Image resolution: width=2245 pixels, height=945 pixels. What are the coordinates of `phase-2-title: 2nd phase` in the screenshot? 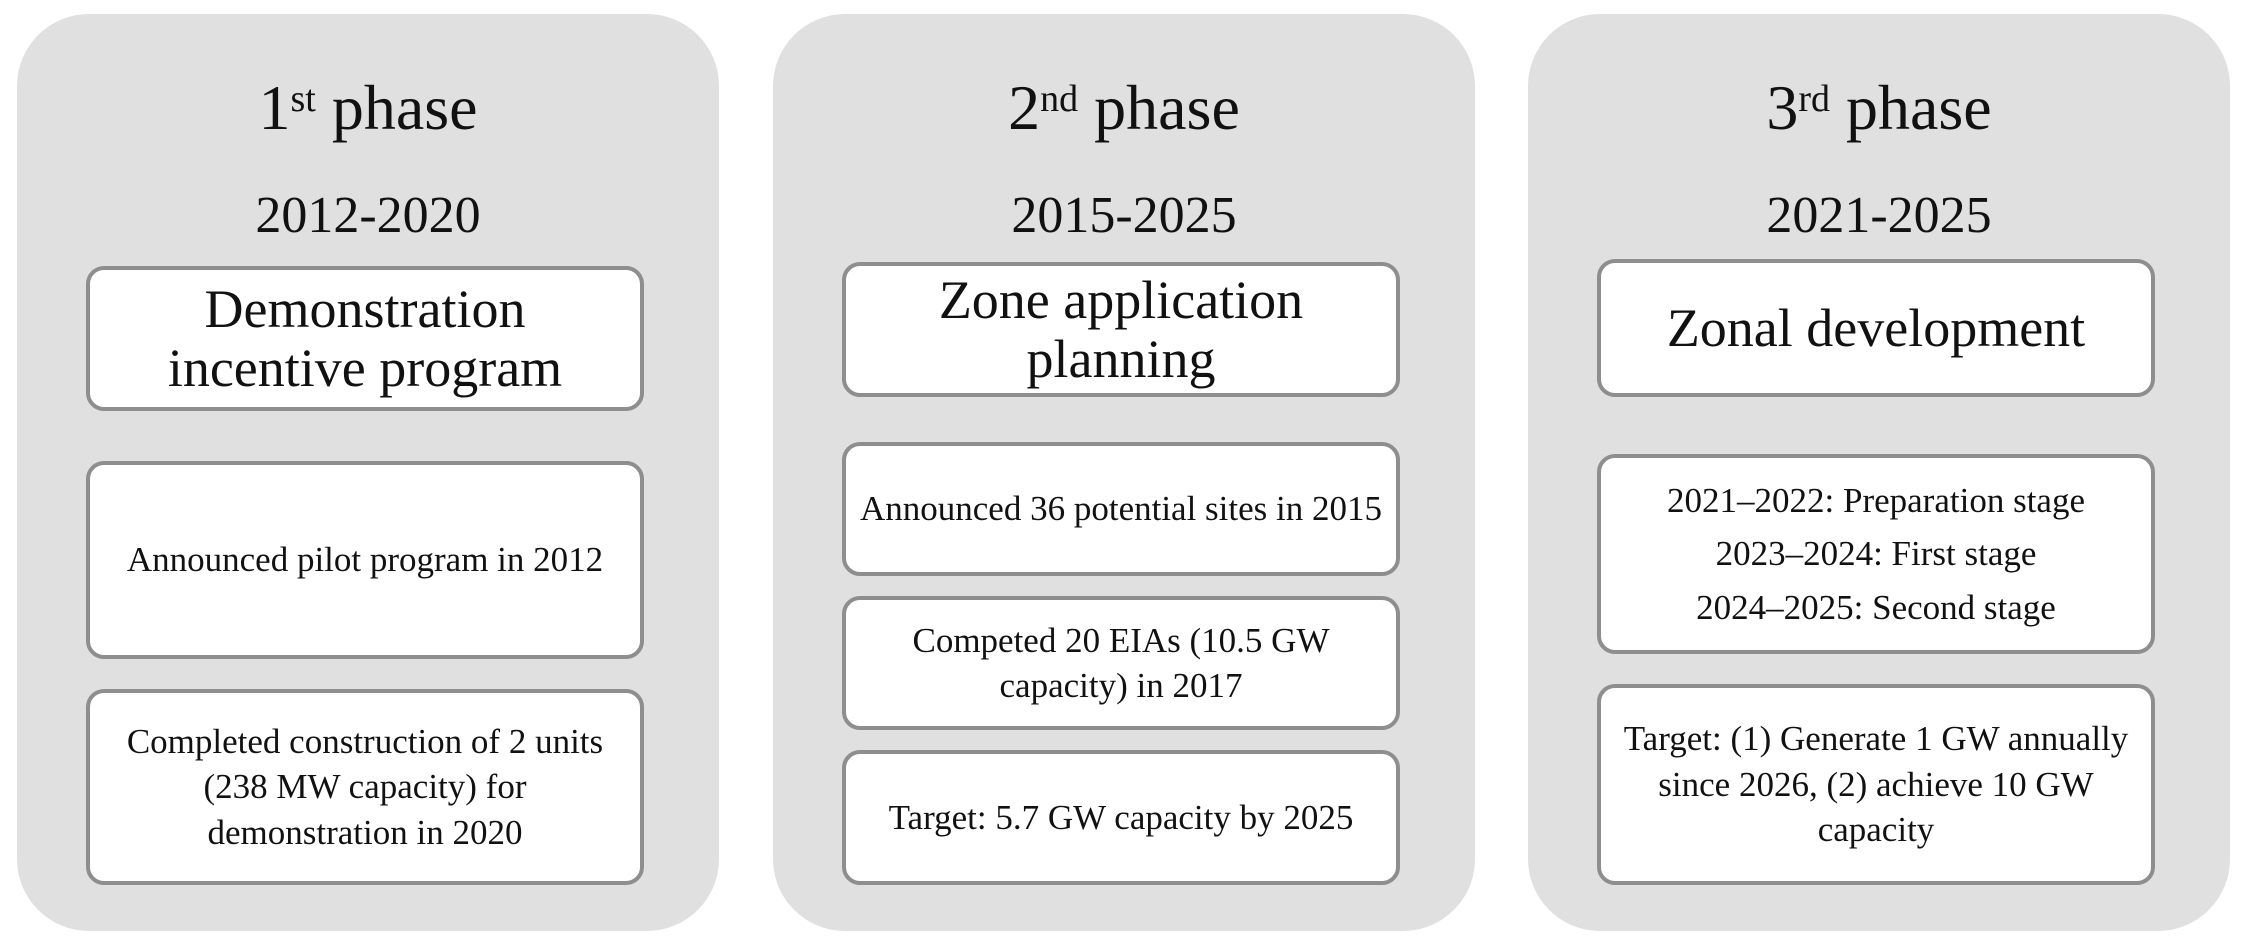 It's located at (1124, 108).